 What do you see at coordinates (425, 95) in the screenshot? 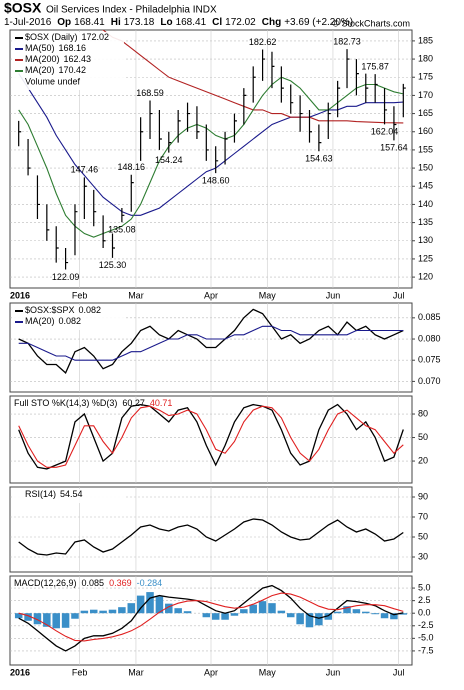
I see `y-tick-label: 170` at bounding box center [425, 95].